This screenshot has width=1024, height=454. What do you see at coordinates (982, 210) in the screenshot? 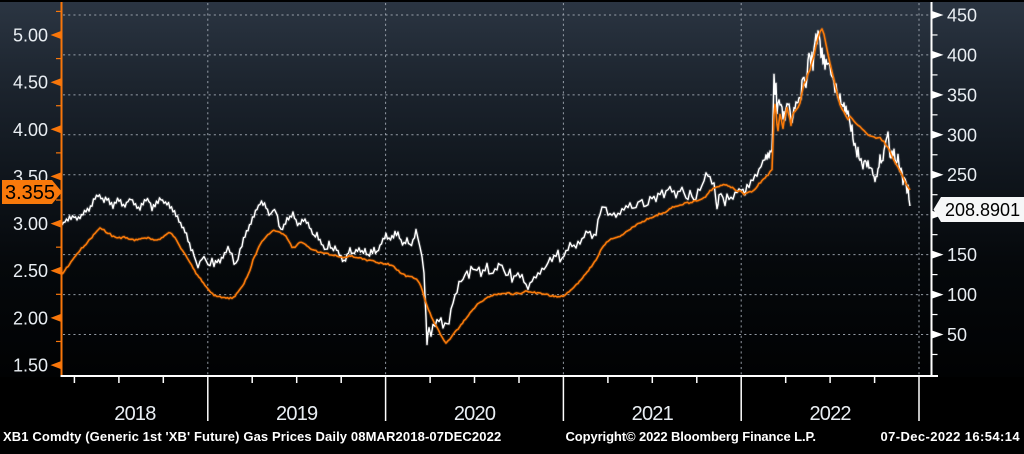
I see `svg-text: 208.8901` at bounding box center [982, 210].